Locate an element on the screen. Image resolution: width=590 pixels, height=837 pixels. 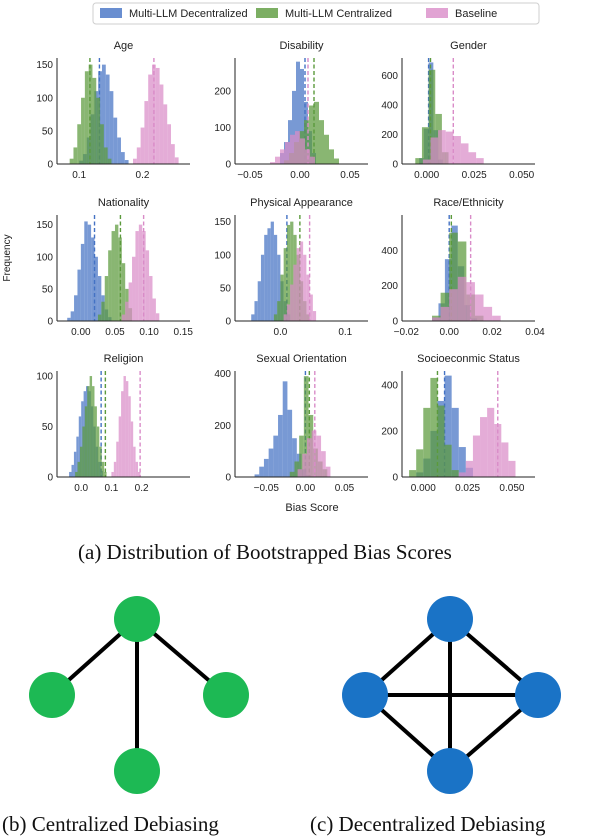
x-tick-label: 0.050 is located at coordinates (511, 488).